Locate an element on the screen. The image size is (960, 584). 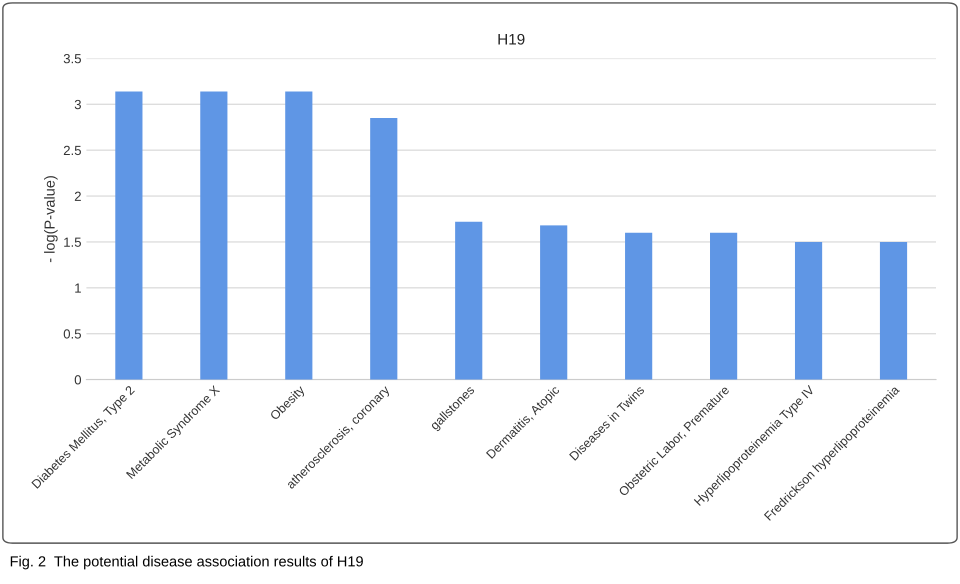
y-tick-label: 0.5 is located at coordinates (72, 334).